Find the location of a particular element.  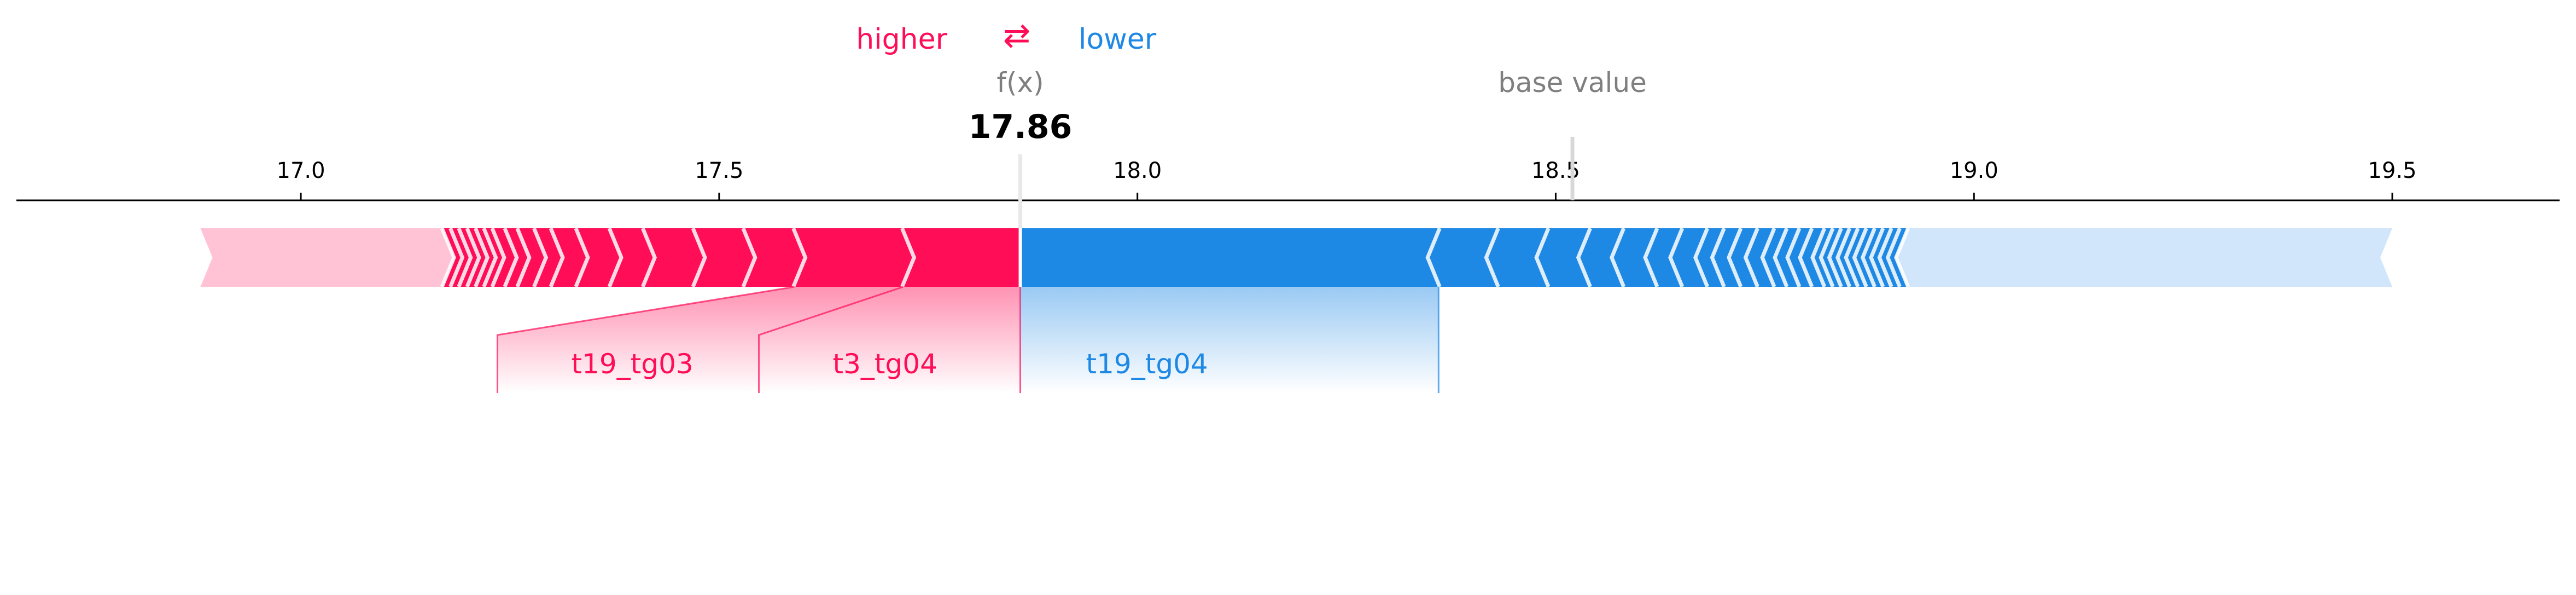

x-tick-label: 19.5 is located at coordinates (2392, 170).